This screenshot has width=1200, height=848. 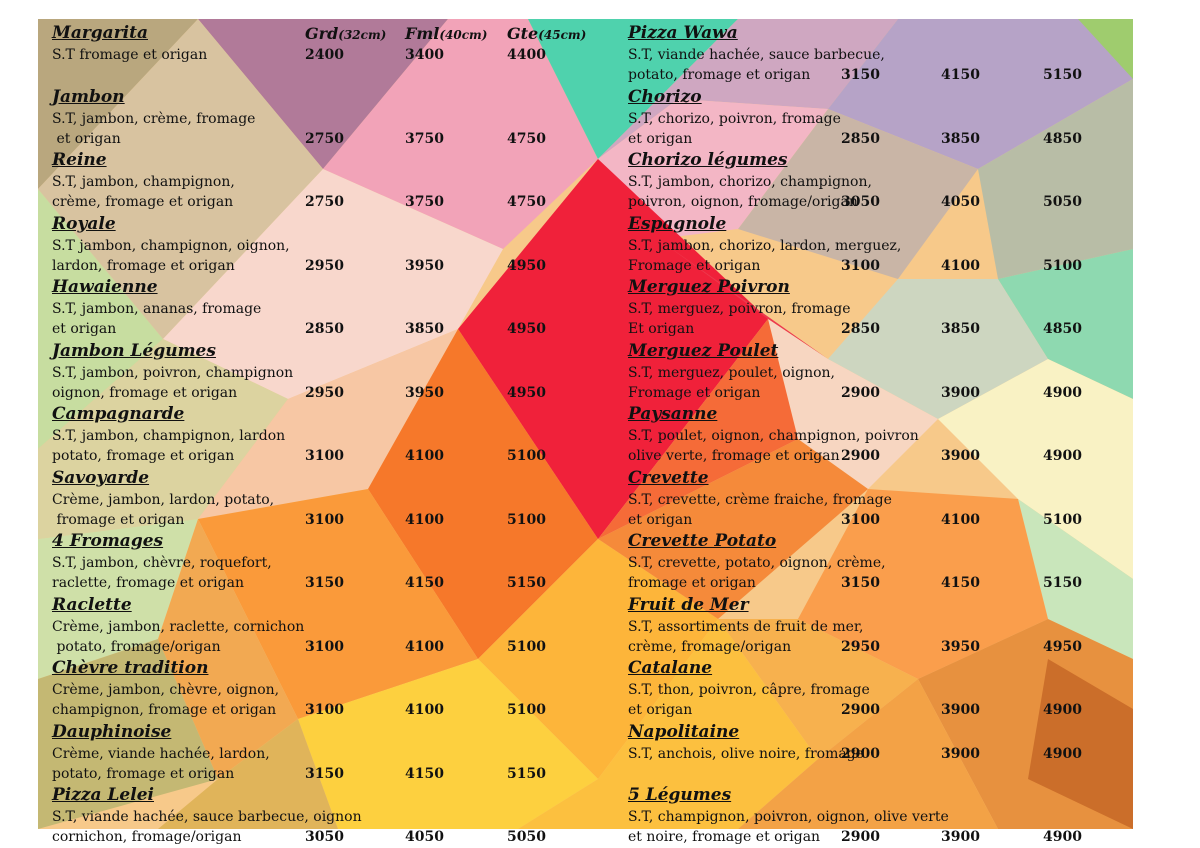 I want to click on pizza-description: cornichon, fromage/origan, so click(x=147, y=837).